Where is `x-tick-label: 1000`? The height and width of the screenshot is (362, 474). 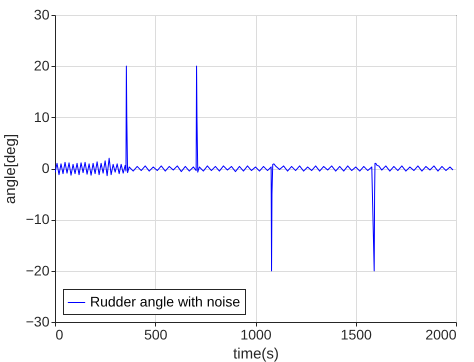 x-tick-label: 1000 is located at coordinates (256, 334).